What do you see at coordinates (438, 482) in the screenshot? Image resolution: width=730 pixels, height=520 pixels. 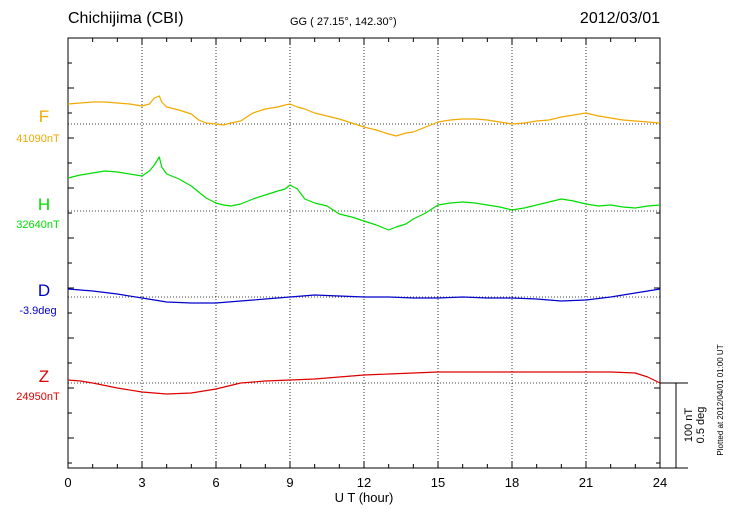 I see `x-tick-label: 15` at bounding box center [438, 482].